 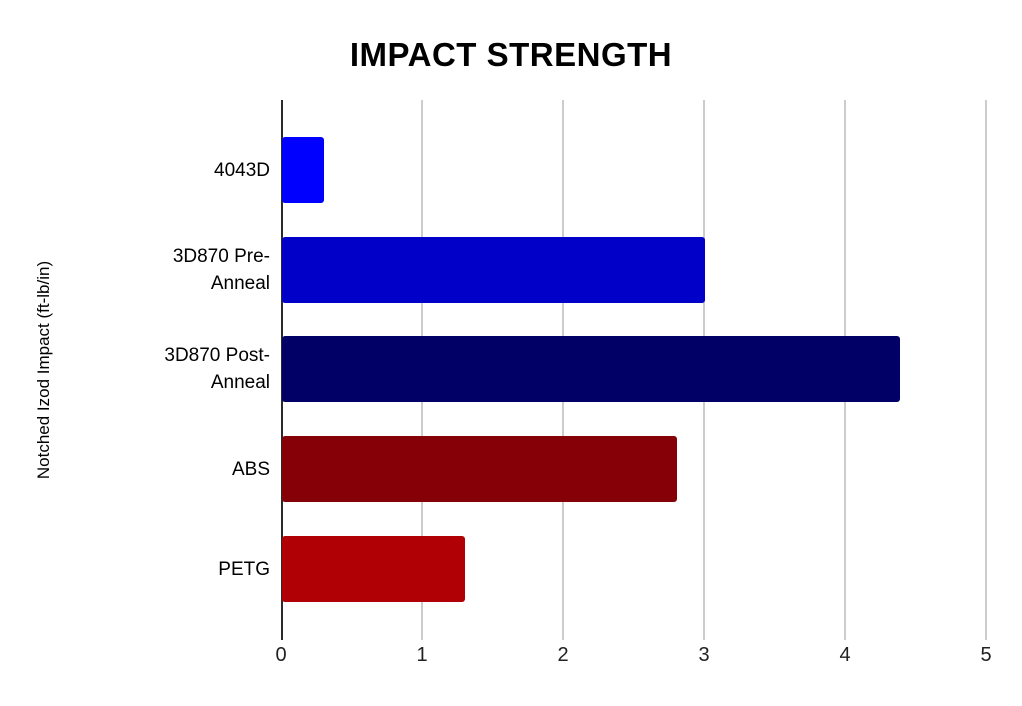 I want to click on category-label-3d870-pre-anneal: 3D870 Pre- Anneal, so click(x=185, y=270).